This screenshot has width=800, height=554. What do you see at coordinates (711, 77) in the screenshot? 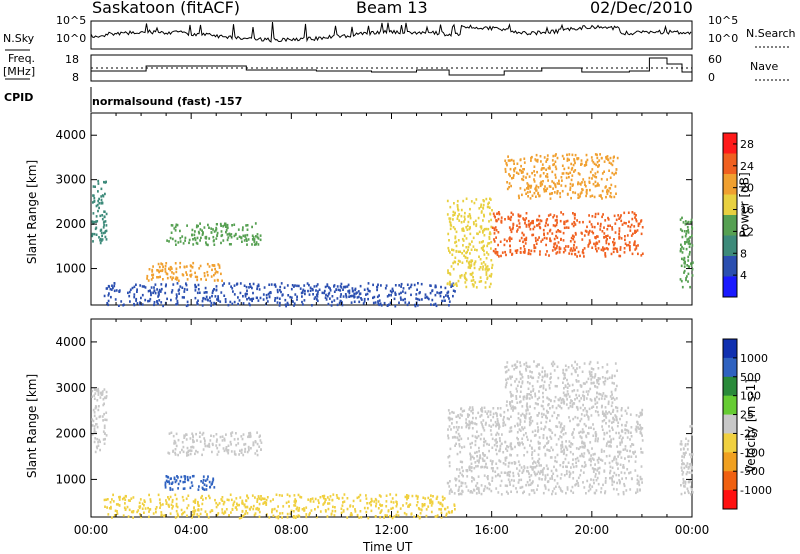
I see `nave-tick-bottom: 0` at bounding box center [711, 77].